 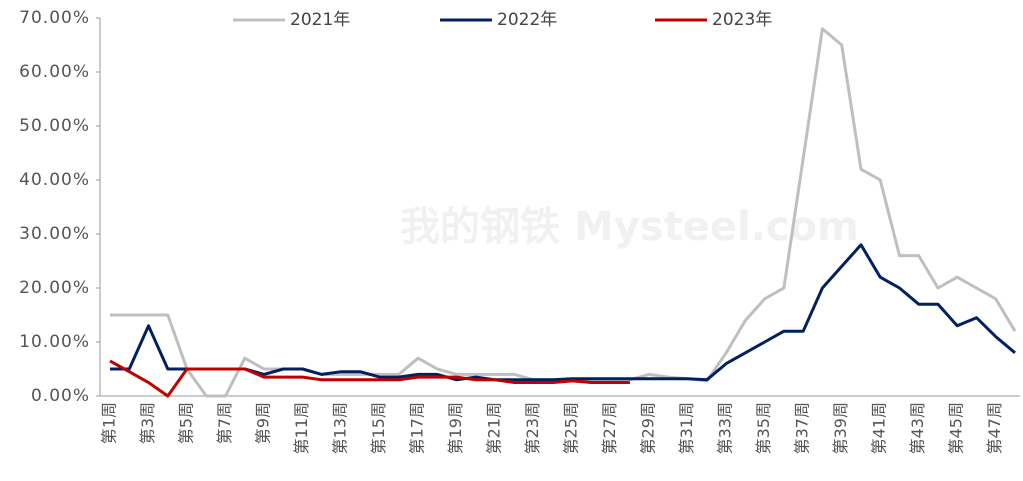 What do you see at coordinates (147, 423) in the screenshot?
I see `x-tick-label: 第3周` at bounding box center [147, 423].